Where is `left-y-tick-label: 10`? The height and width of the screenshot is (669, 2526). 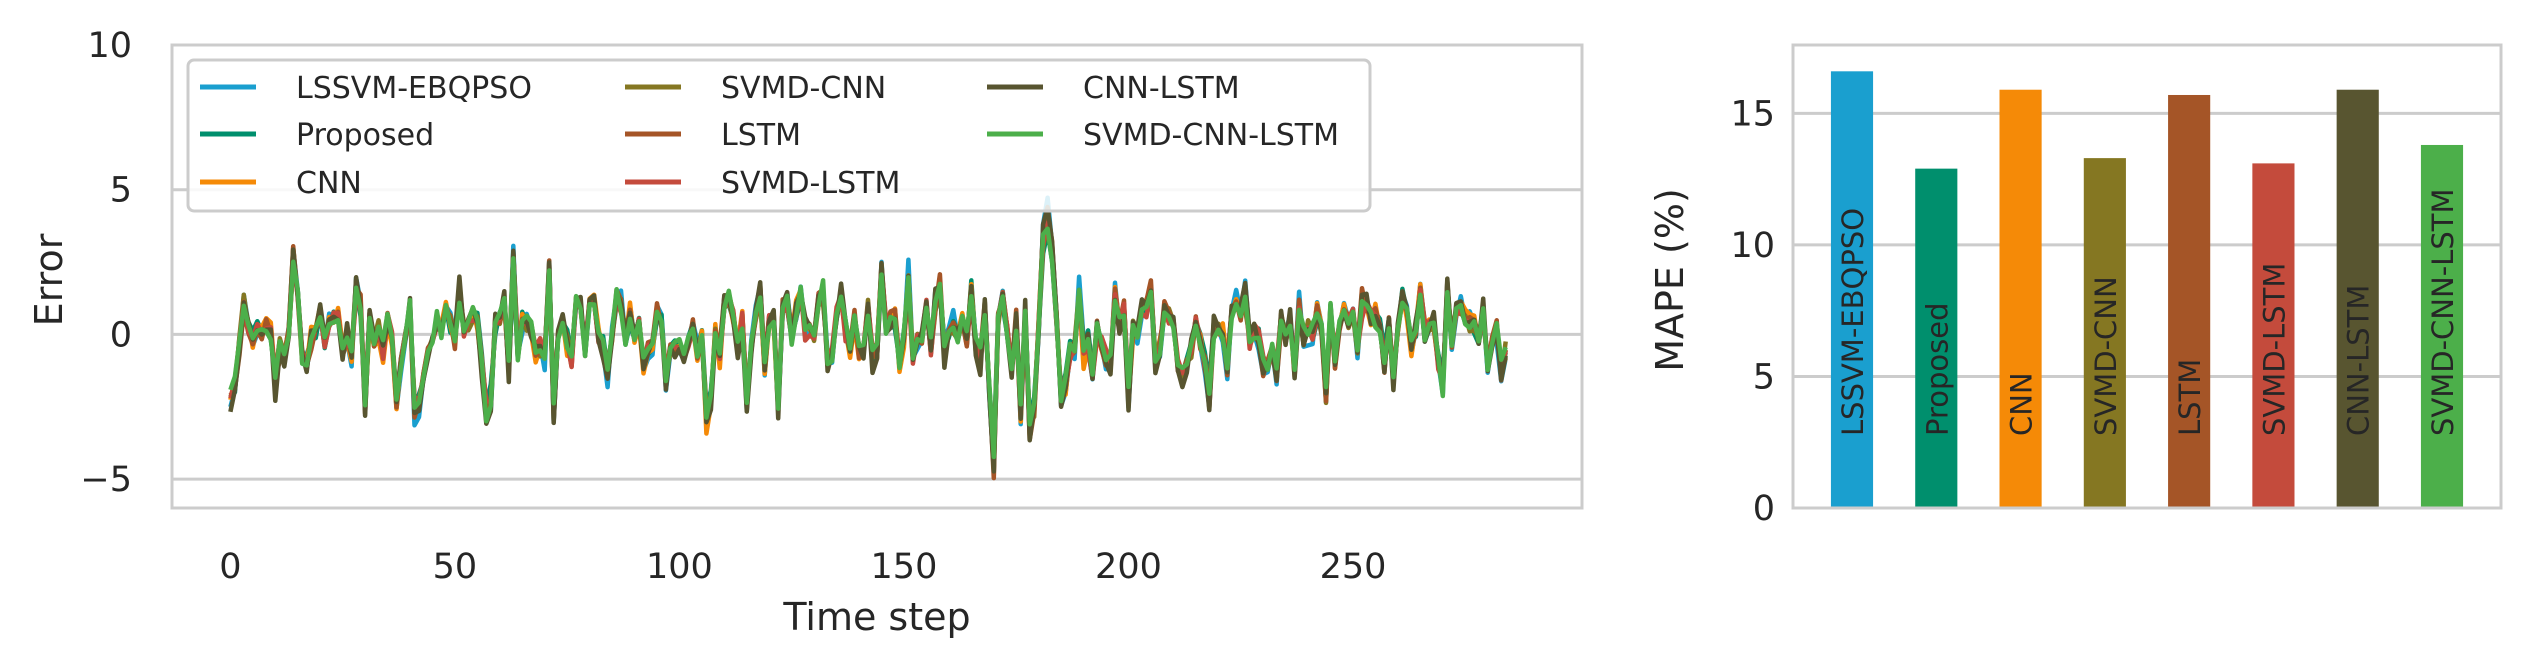
left-y-tick-label: 10 is located at coordinates (109, 46).